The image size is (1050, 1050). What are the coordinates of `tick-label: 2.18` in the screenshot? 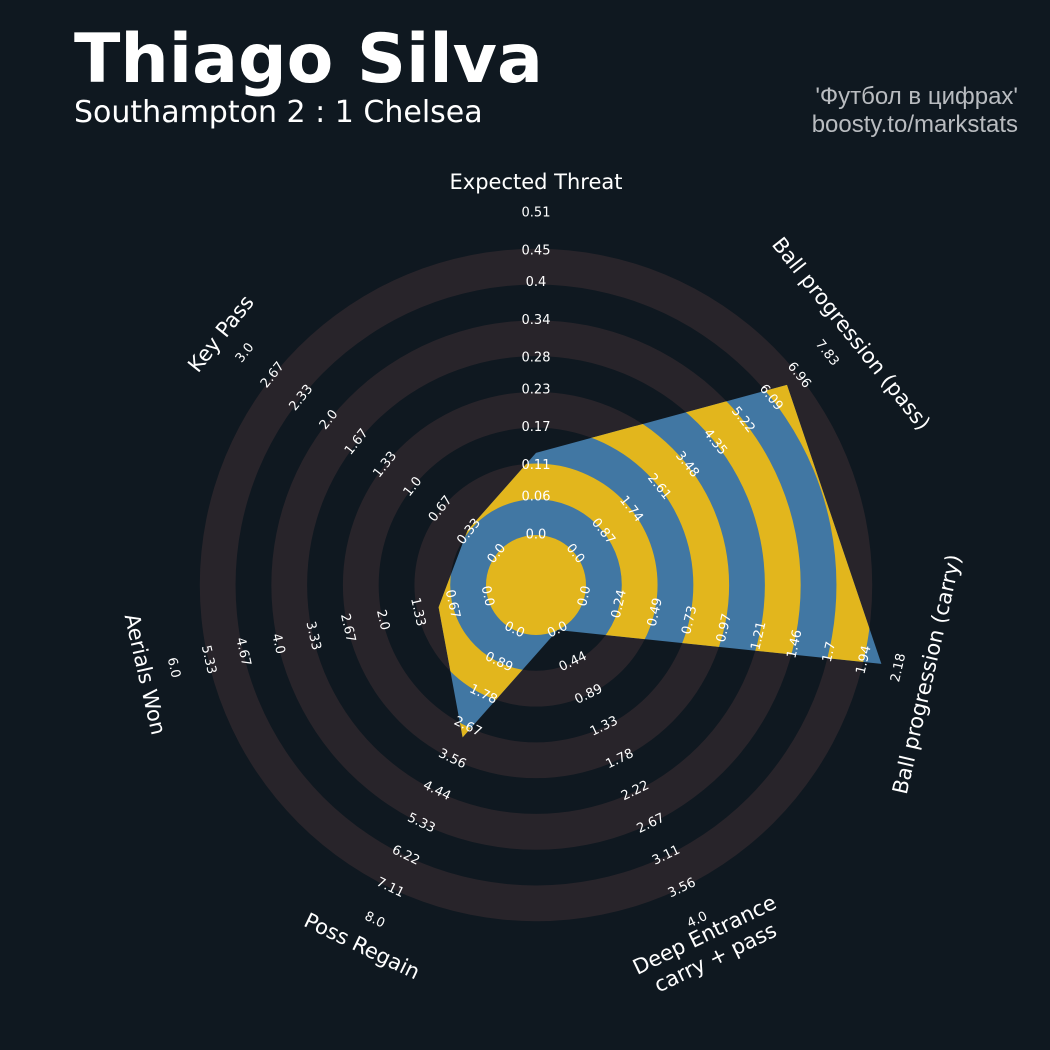 It's located at (898, 668).